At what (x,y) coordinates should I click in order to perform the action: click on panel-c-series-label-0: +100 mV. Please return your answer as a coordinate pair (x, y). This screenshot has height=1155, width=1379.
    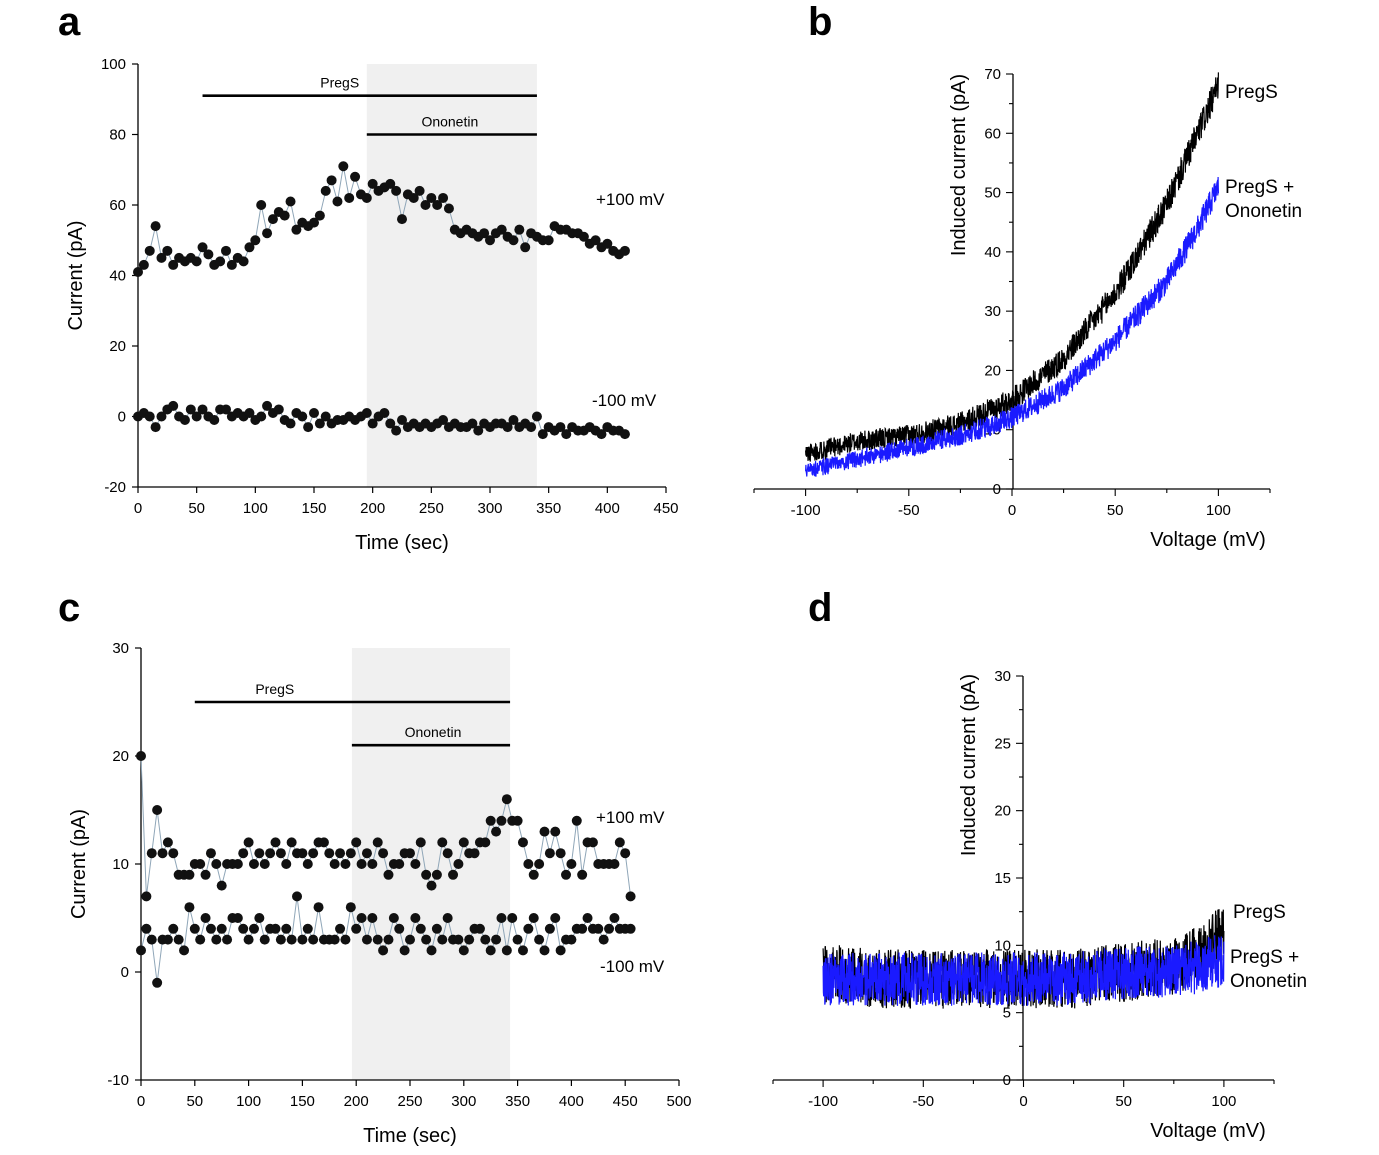
    Looking at the image, I should click on (630, 817).